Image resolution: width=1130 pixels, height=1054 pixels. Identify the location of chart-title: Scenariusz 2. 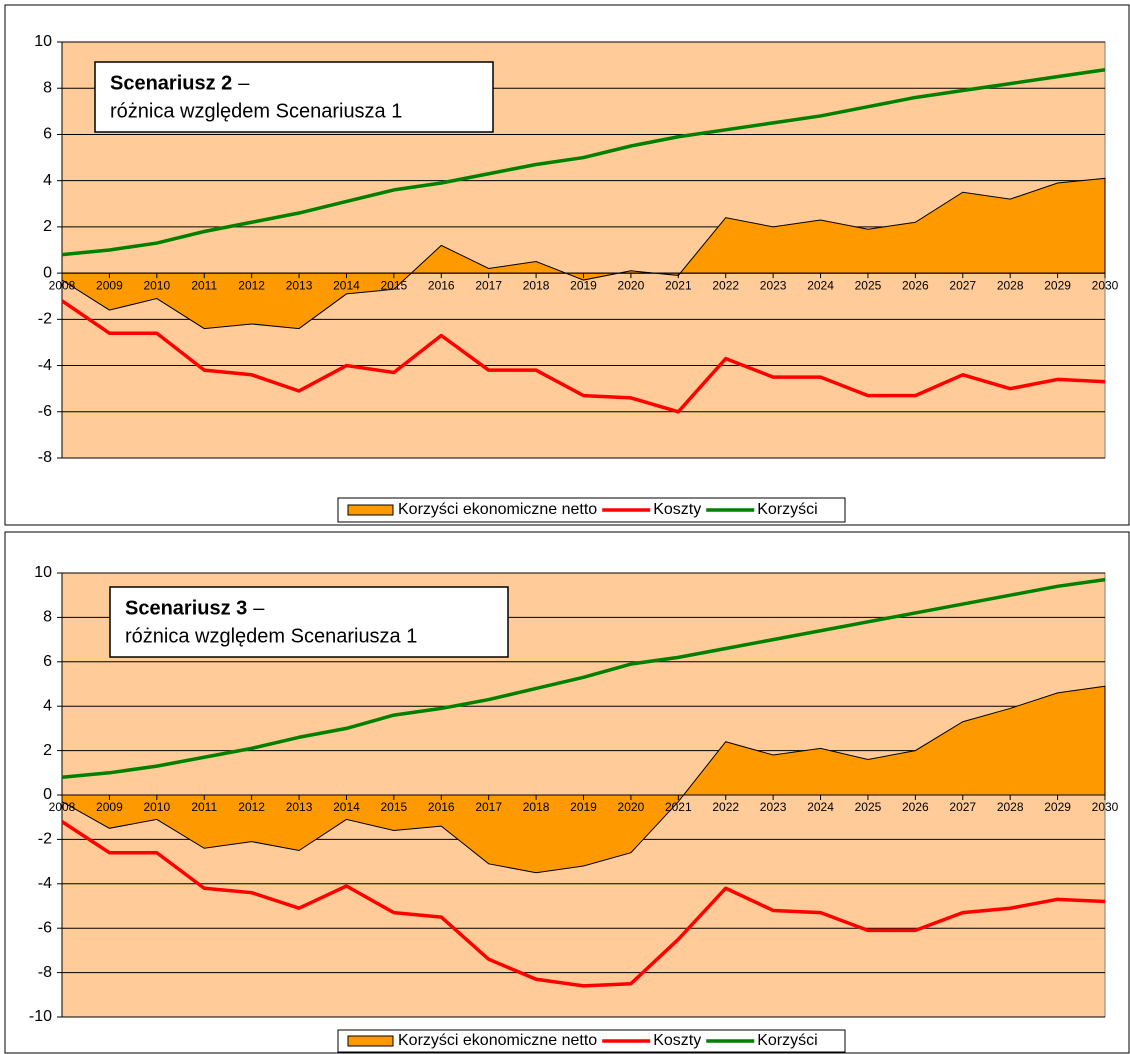
(171, 83).